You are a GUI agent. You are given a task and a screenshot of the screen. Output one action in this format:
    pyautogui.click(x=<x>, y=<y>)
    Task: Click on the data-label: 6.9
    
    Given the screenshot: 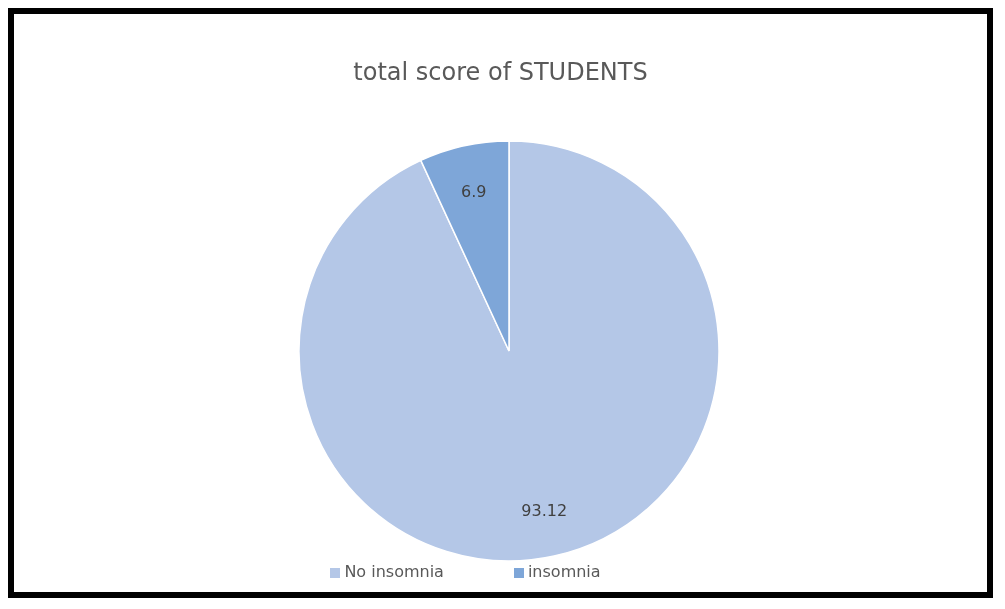 What is the action you would take?
    pyautogui.click(x=474, y=191)
    